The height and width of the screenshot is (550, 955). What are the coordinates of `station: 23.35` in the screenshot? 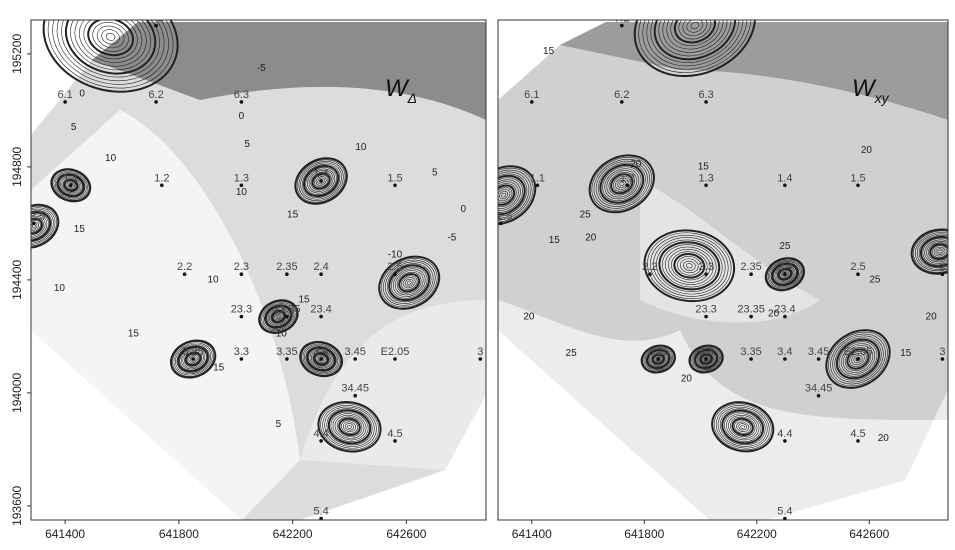 It's located at (751, 311).